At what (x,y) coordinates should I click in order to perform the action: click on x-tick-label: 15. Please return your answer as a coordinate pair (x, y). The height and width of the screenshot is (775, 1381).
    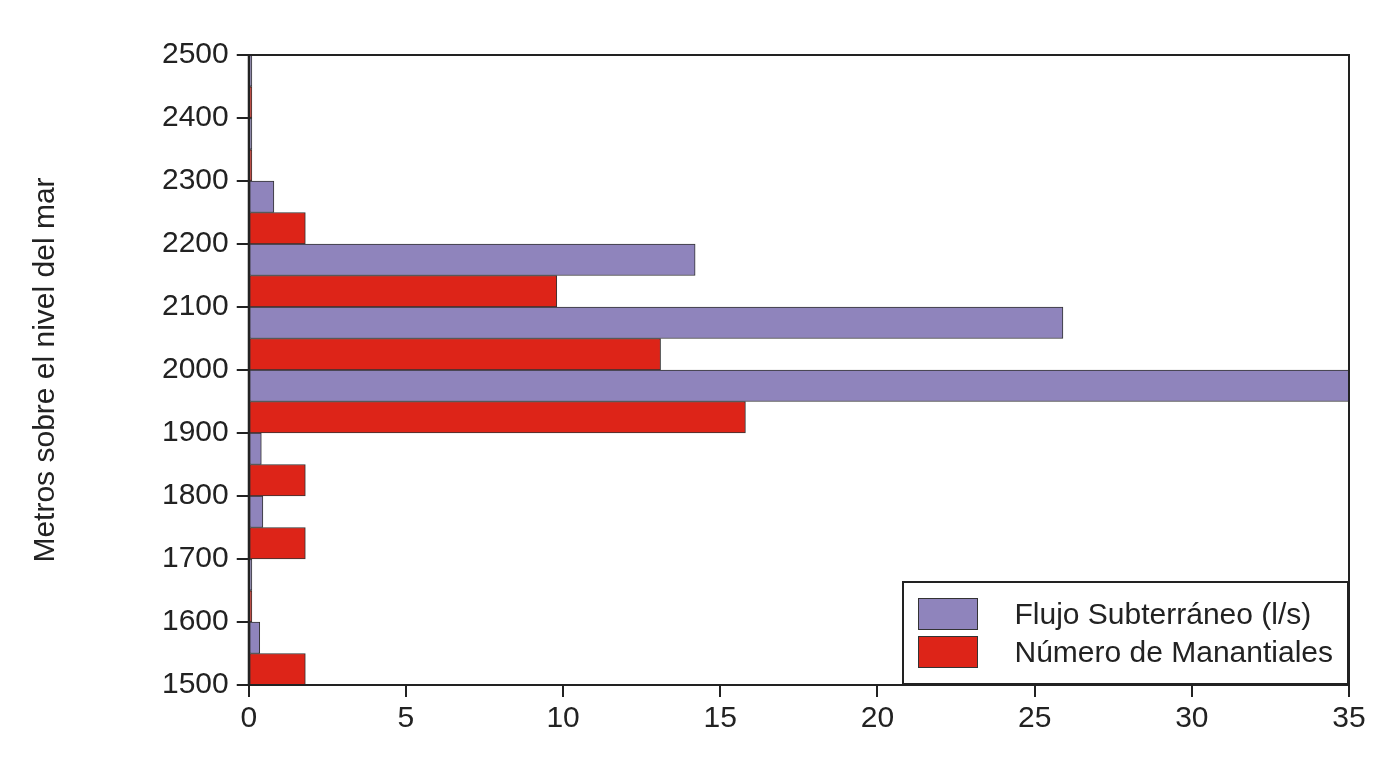
    Looking at the image, I should click on (720, 717).